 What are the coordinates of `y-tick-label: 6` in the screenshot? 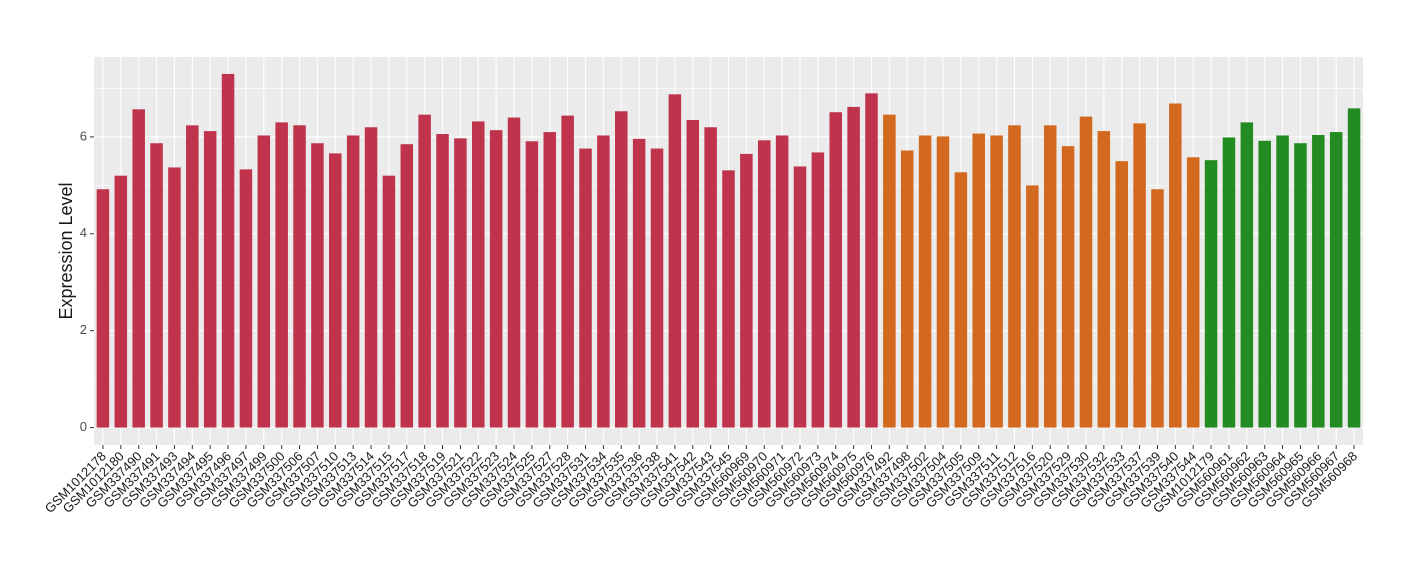 It's located at (83, 135).